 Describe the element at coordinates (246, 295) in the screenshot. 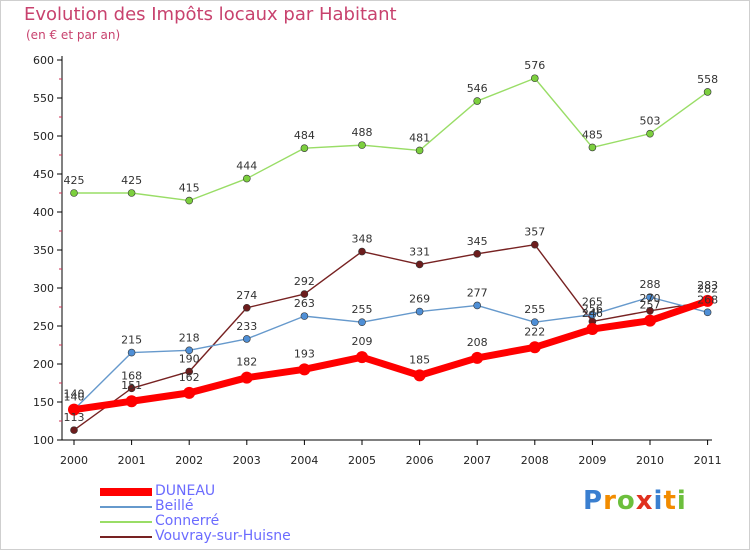

I see `data-label: 274` at that location.